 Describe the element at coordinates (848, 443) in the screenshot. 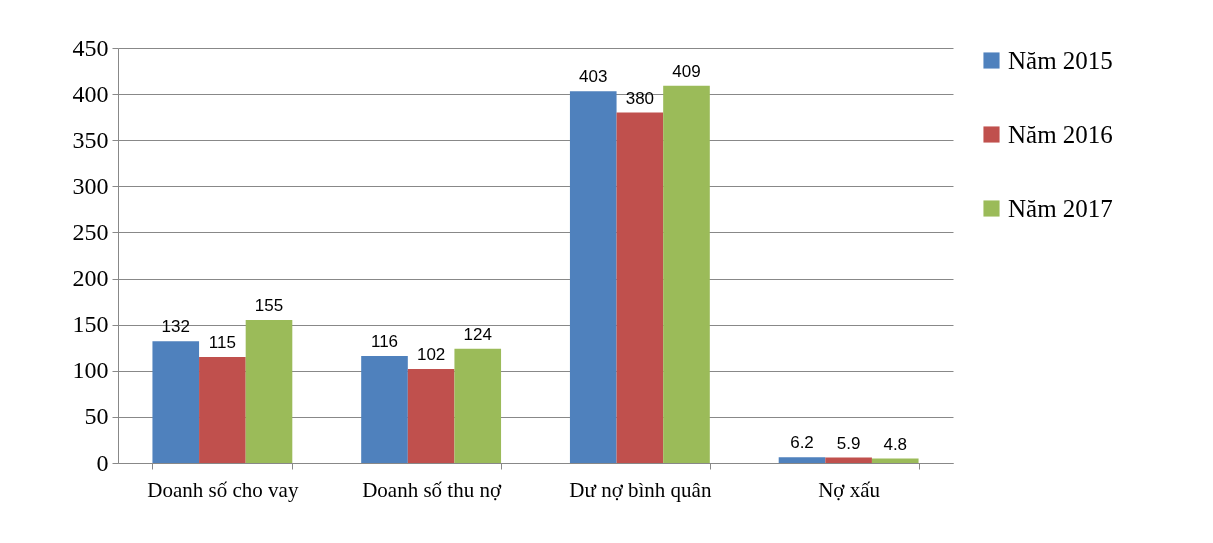

I see `data-label: 5.9` at that location.